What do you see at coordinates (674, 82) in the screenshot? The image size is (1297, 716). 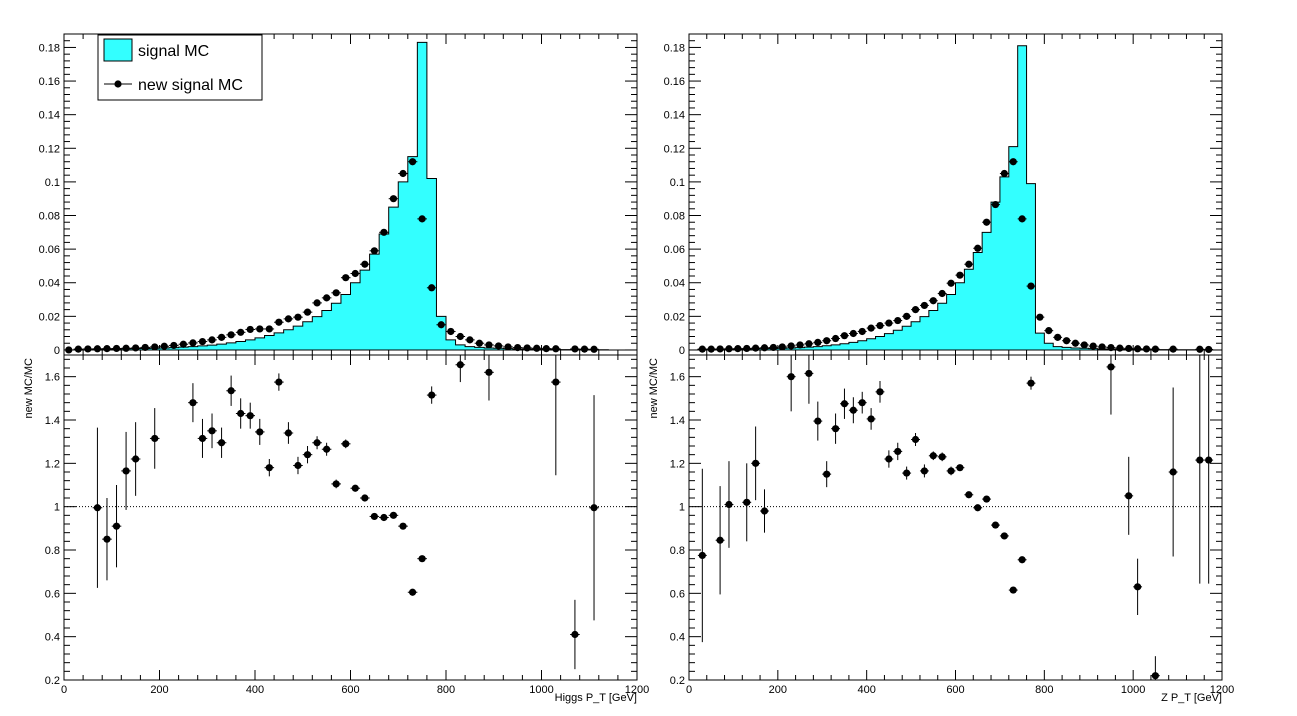 I see `y-tick-label: 0.16` at bounding box center [674, 82].